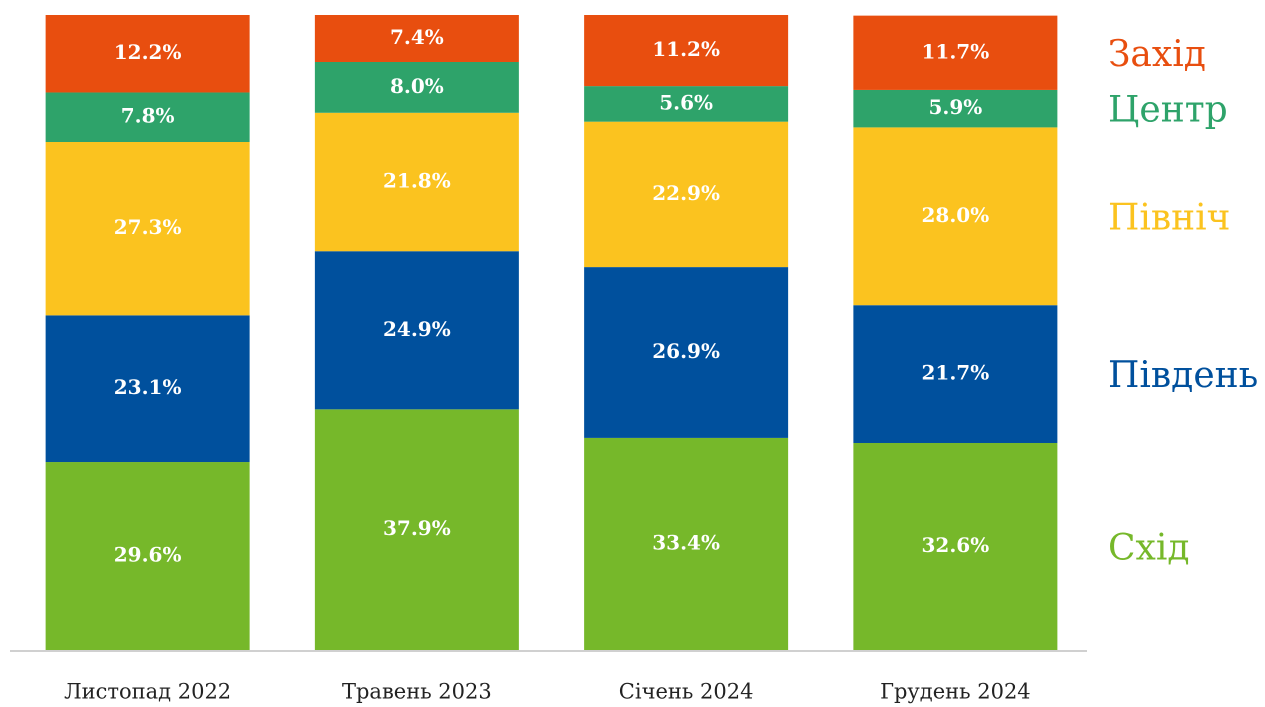 The image size is (1265, 707). I want to click on data-label: 5.9%, so click(955, 107).